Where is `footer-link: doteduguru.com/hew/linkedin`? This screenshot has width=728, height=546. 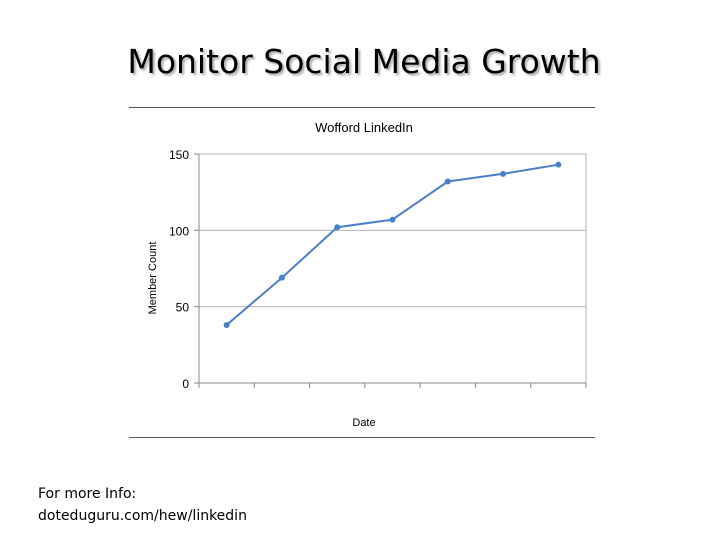 footer-link: doteduguru.com/hew/linkedin is located at coordinates (142, 516).